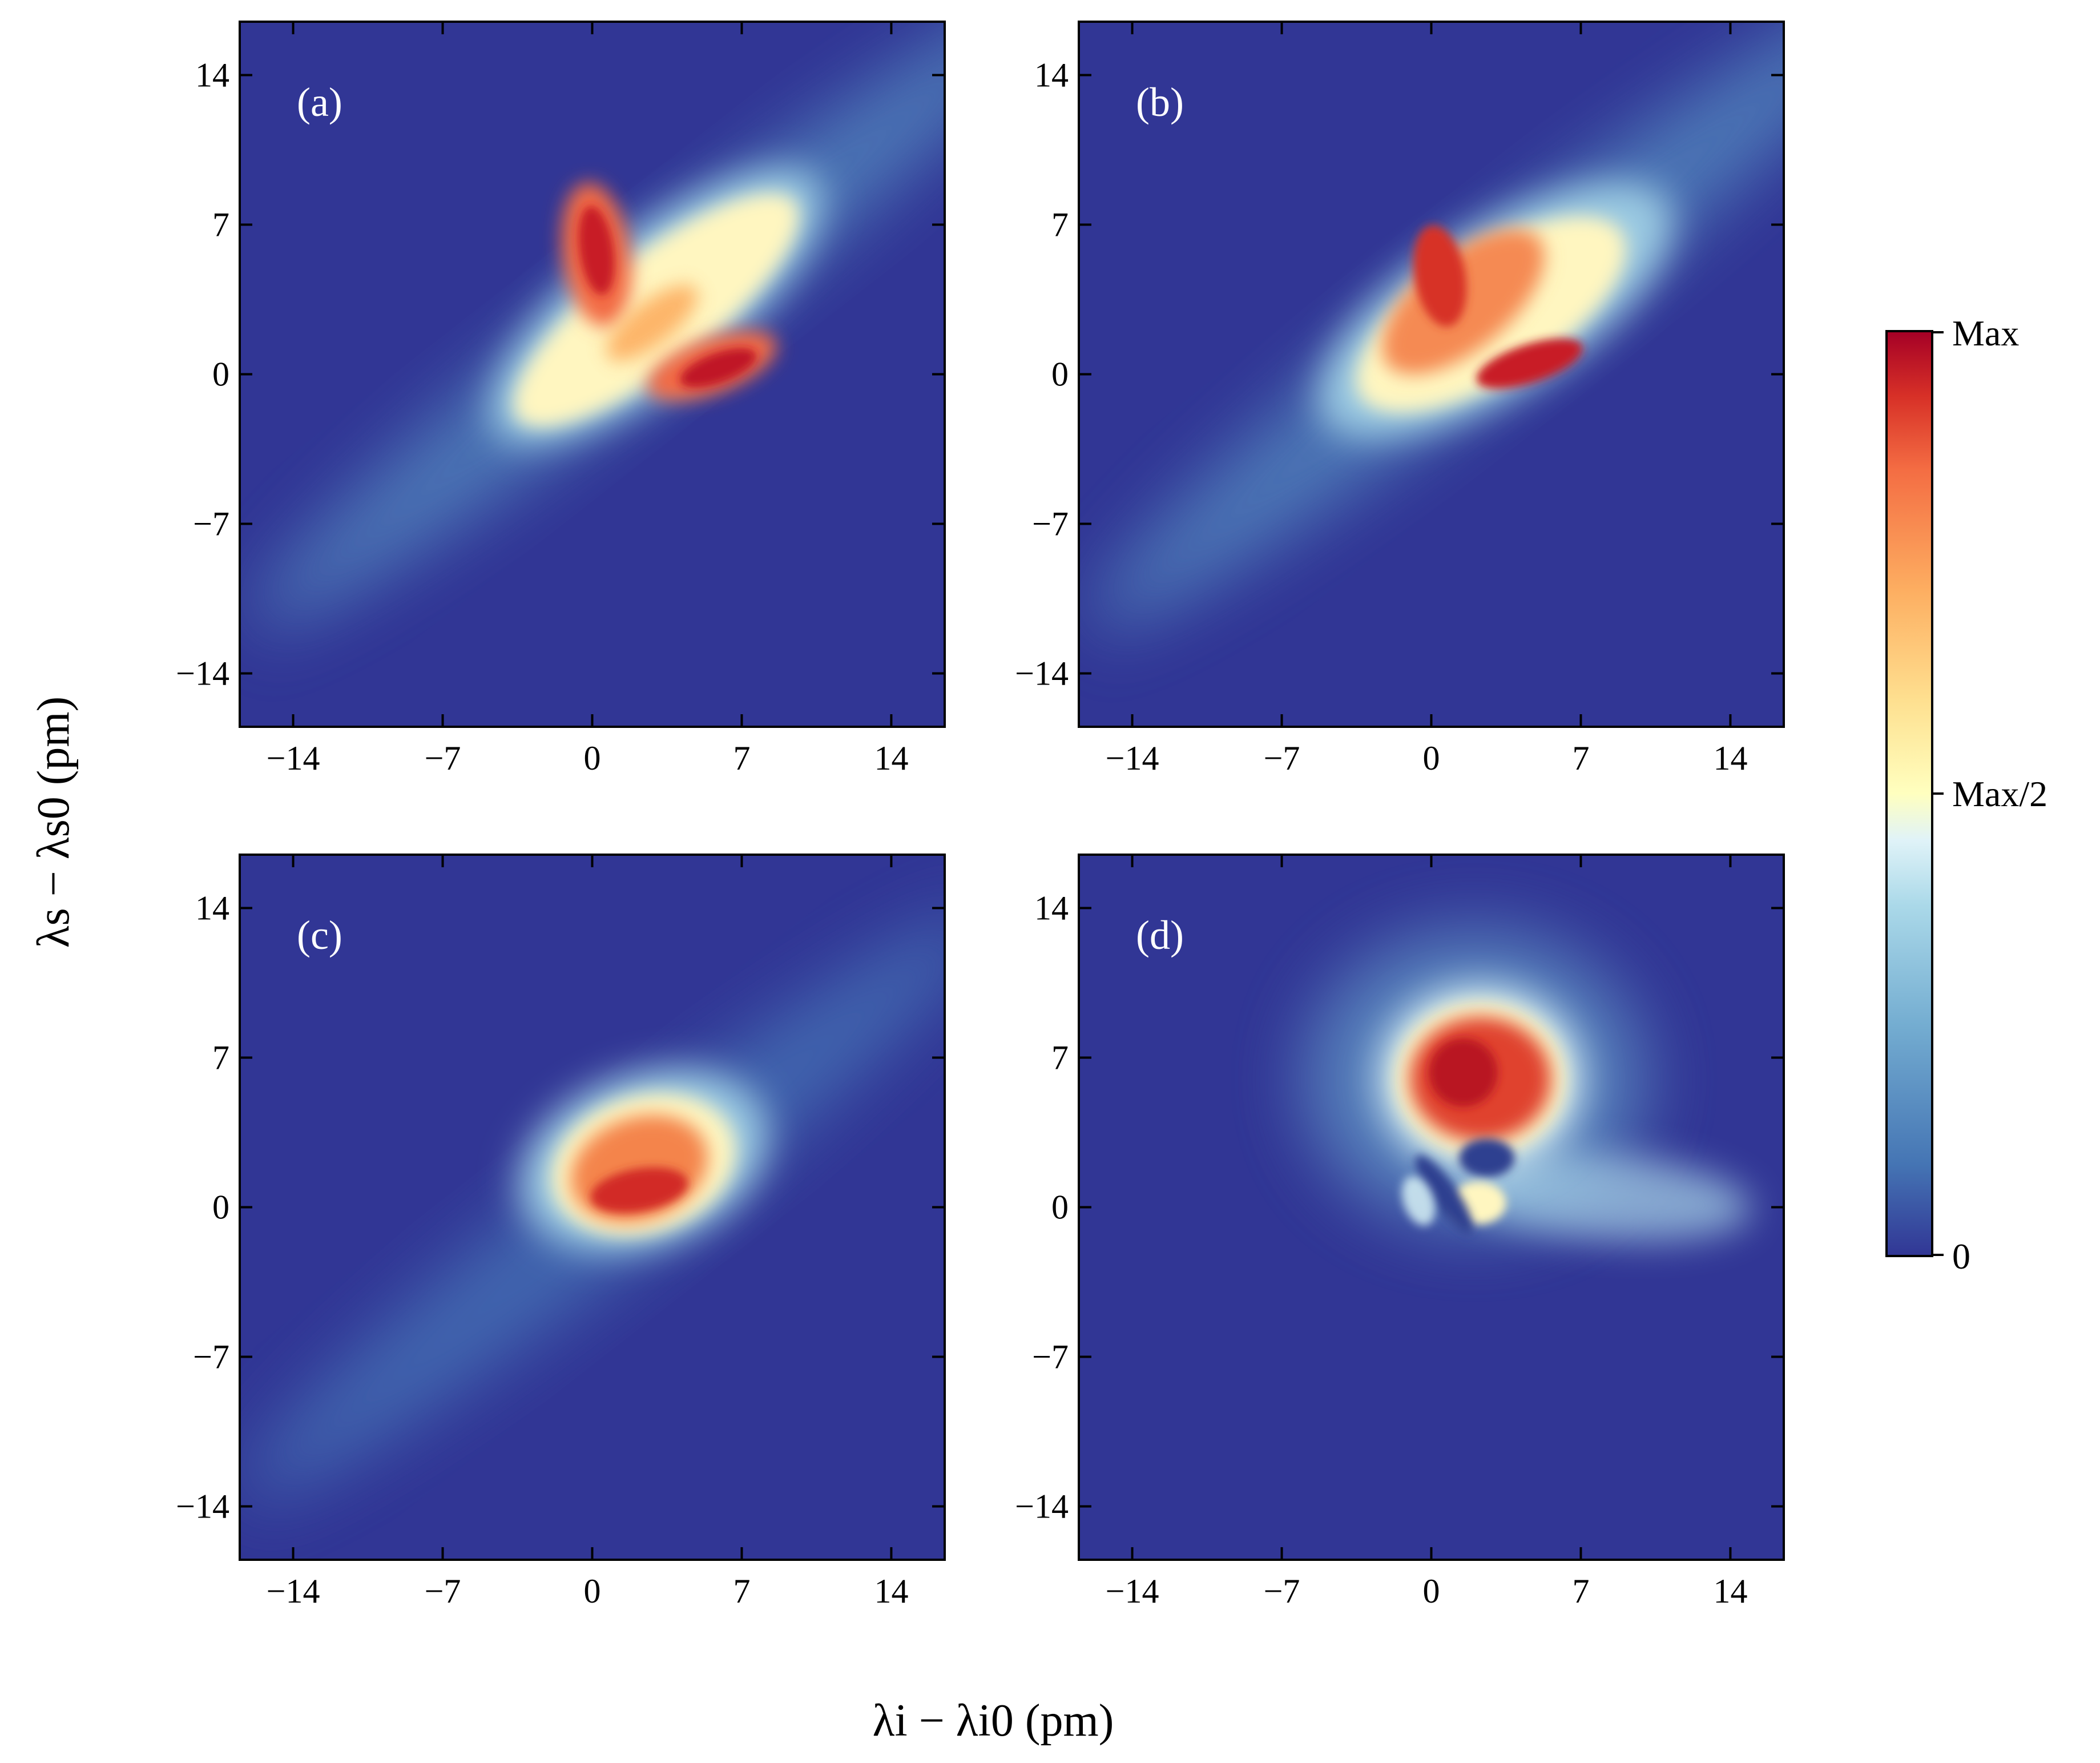  Describe the element at coordinates (1985, 333) in the screenshot. I see `colorbar-label-max: Max` at that location.